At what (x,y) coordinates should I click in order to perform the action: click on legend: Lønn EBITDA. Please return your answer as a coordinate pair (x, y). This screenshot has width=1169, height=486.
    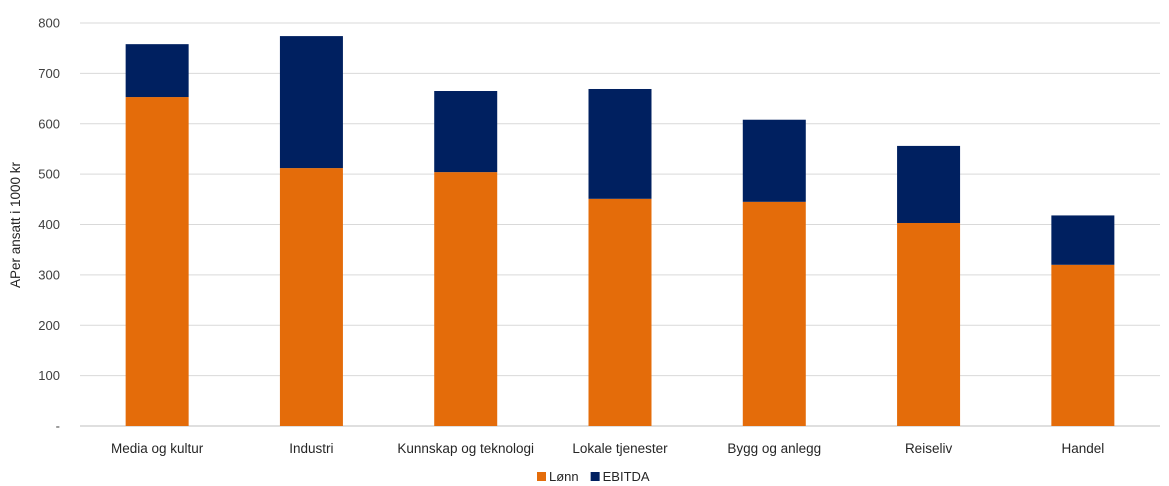
    Looking at the image, I should click on (593, 476).